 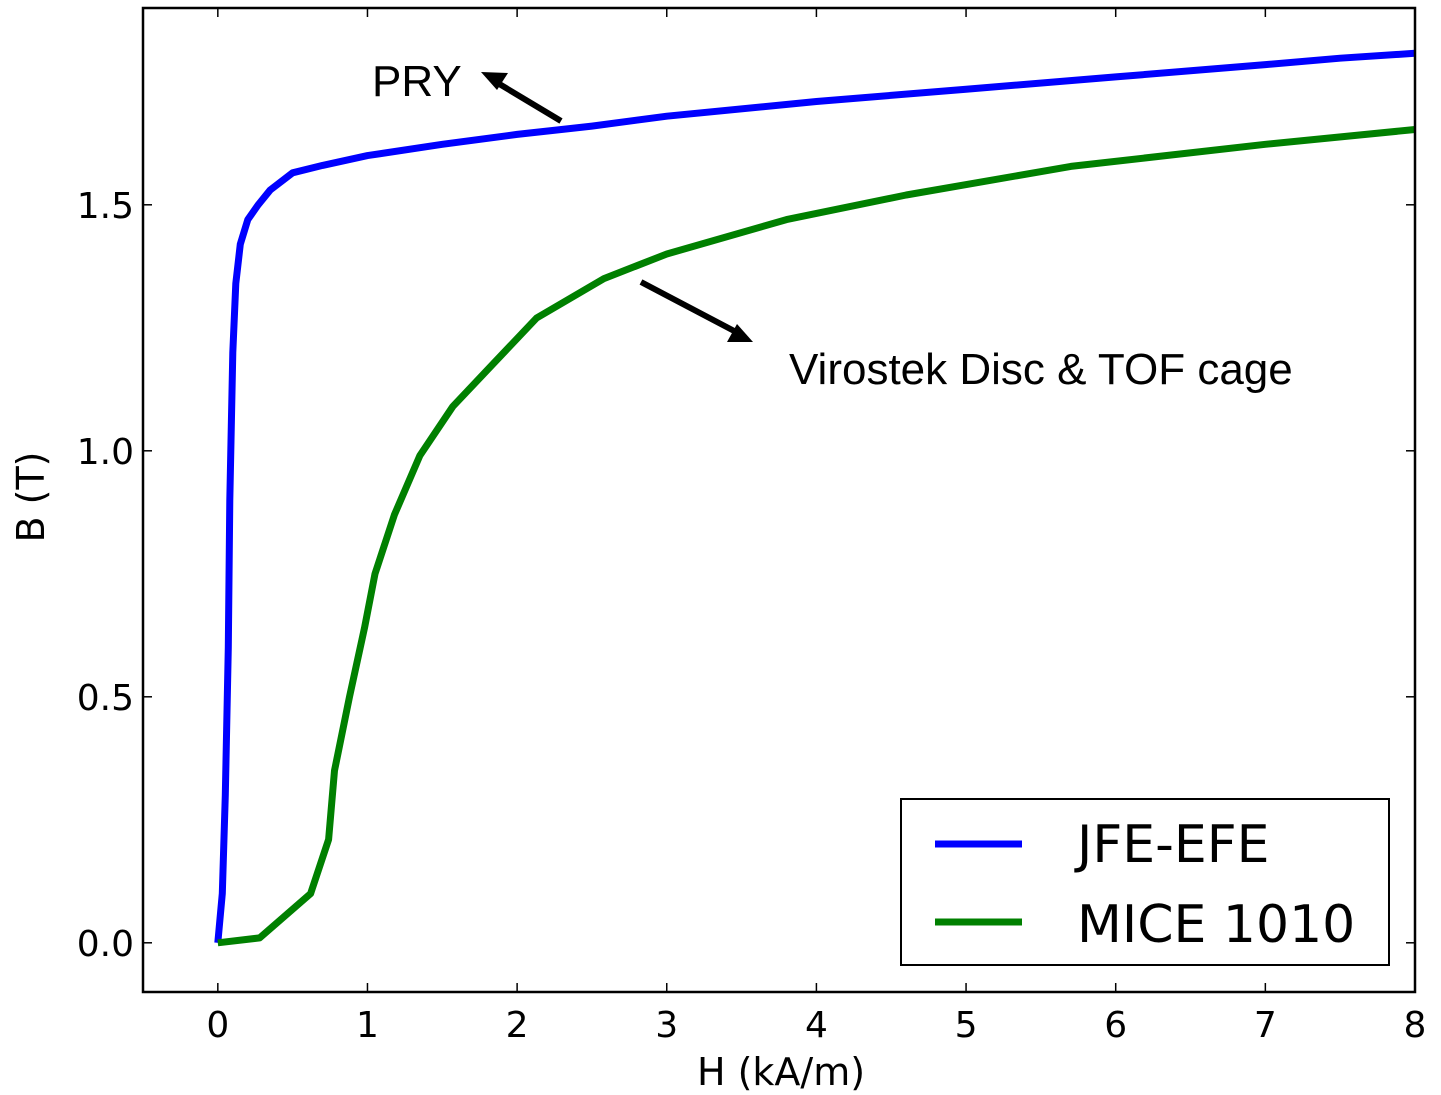 I want to click on x-tick-label-8: 8, so click(x=1415, y=1025).